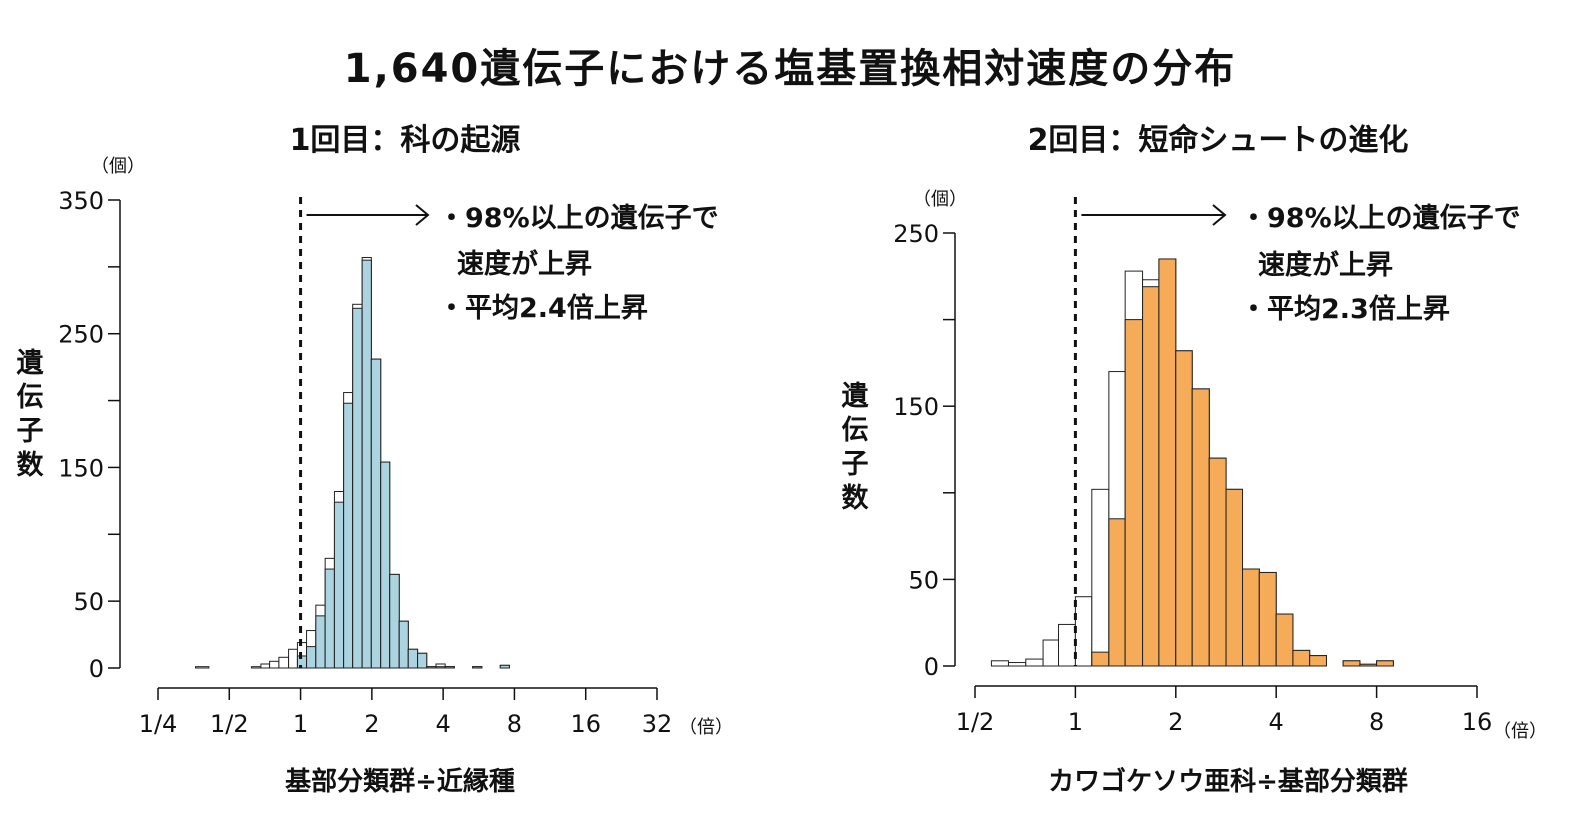 This screenshot has width=1580, height=814. I want to click on chart-main-title: 1,640遺伝子における塩基置換相対速度の分布, so click(790, 69).